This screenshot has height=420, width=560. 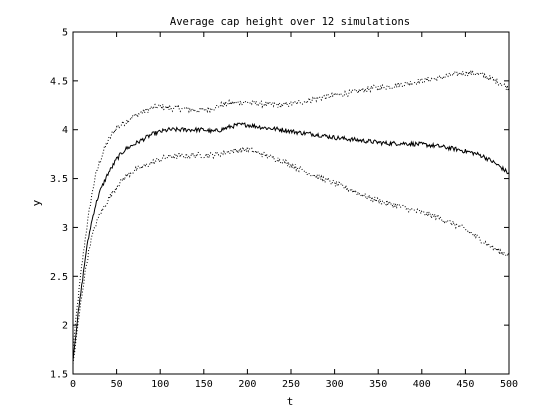 What do you see at coordinates (65, 130) in the screenshot?
I see `y-tick-label: 4` at bounding box center [65, 130].